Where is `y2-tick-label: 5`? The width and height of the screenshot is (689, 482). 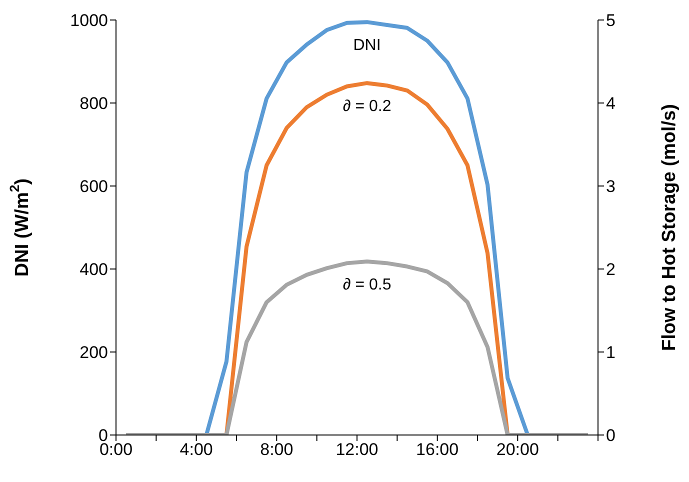 y2-tick-label: 5 is located at coordinates (611, 20).